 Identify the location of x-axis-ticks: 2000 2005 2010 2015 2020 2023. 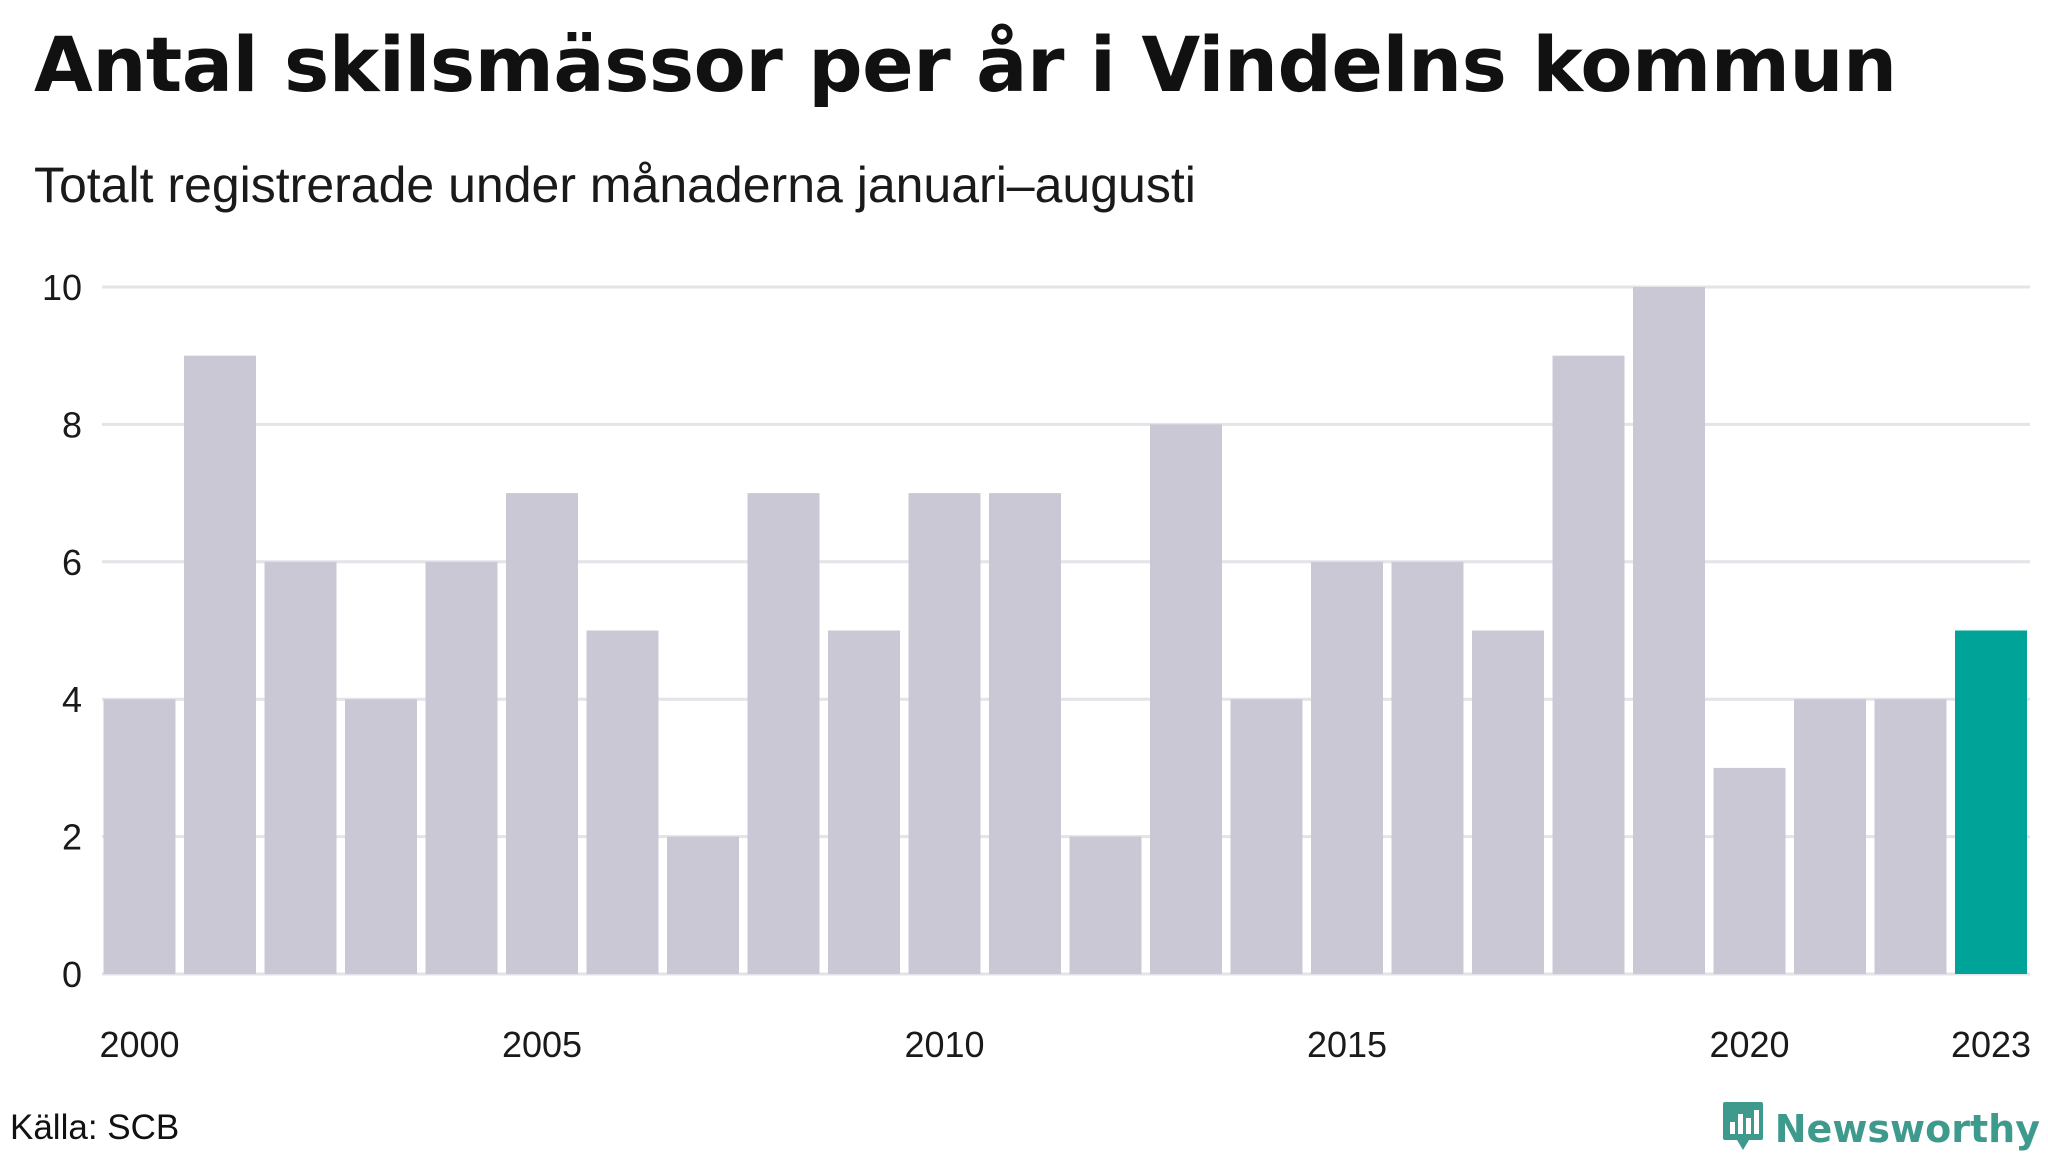
(1065, 1044).